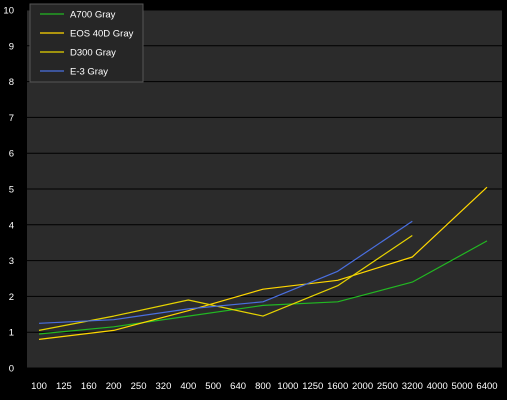 This screenshot has width=507, height=400. I want to click on x-tick-label: 250, so click(139, 386).